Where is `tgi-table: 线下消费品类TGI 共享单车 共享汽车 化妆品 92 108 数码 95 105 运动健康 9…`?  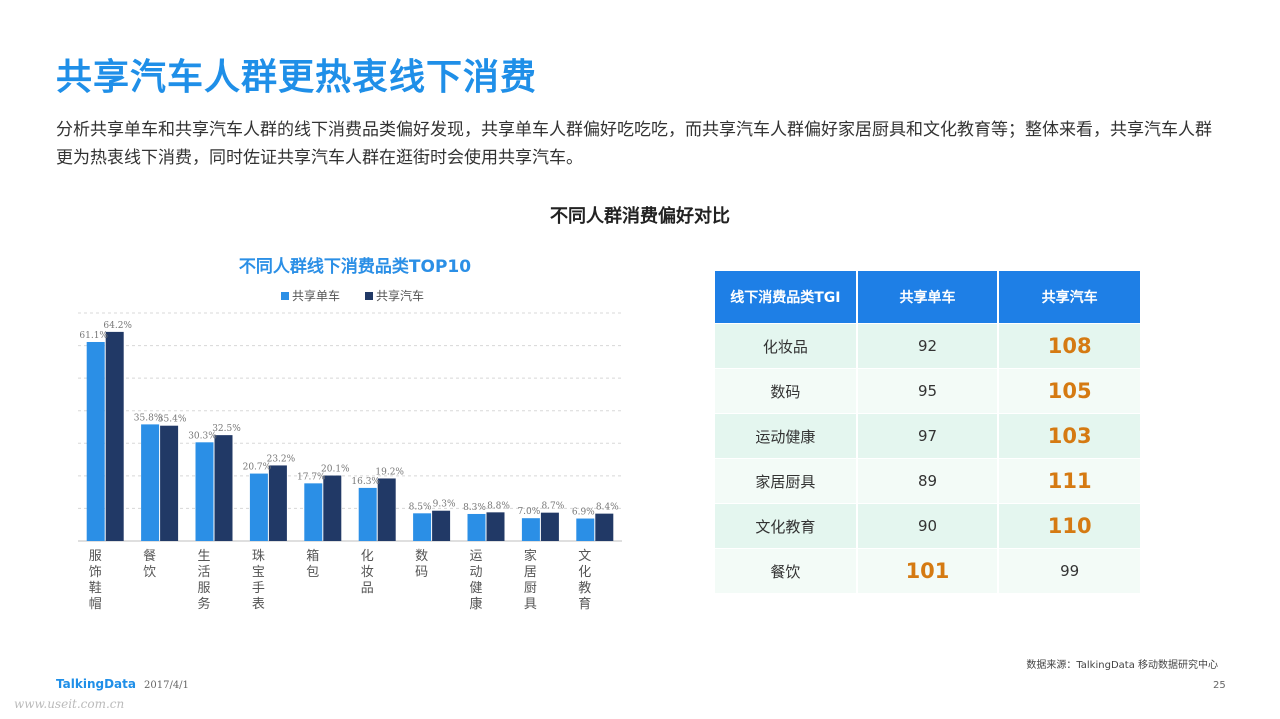 tgi-table: 线下消费品类TGI 共享单车 共享汽车 化妆品 92 108 数码 95 105 运动健康 9… is located at coordinates (927, 432).